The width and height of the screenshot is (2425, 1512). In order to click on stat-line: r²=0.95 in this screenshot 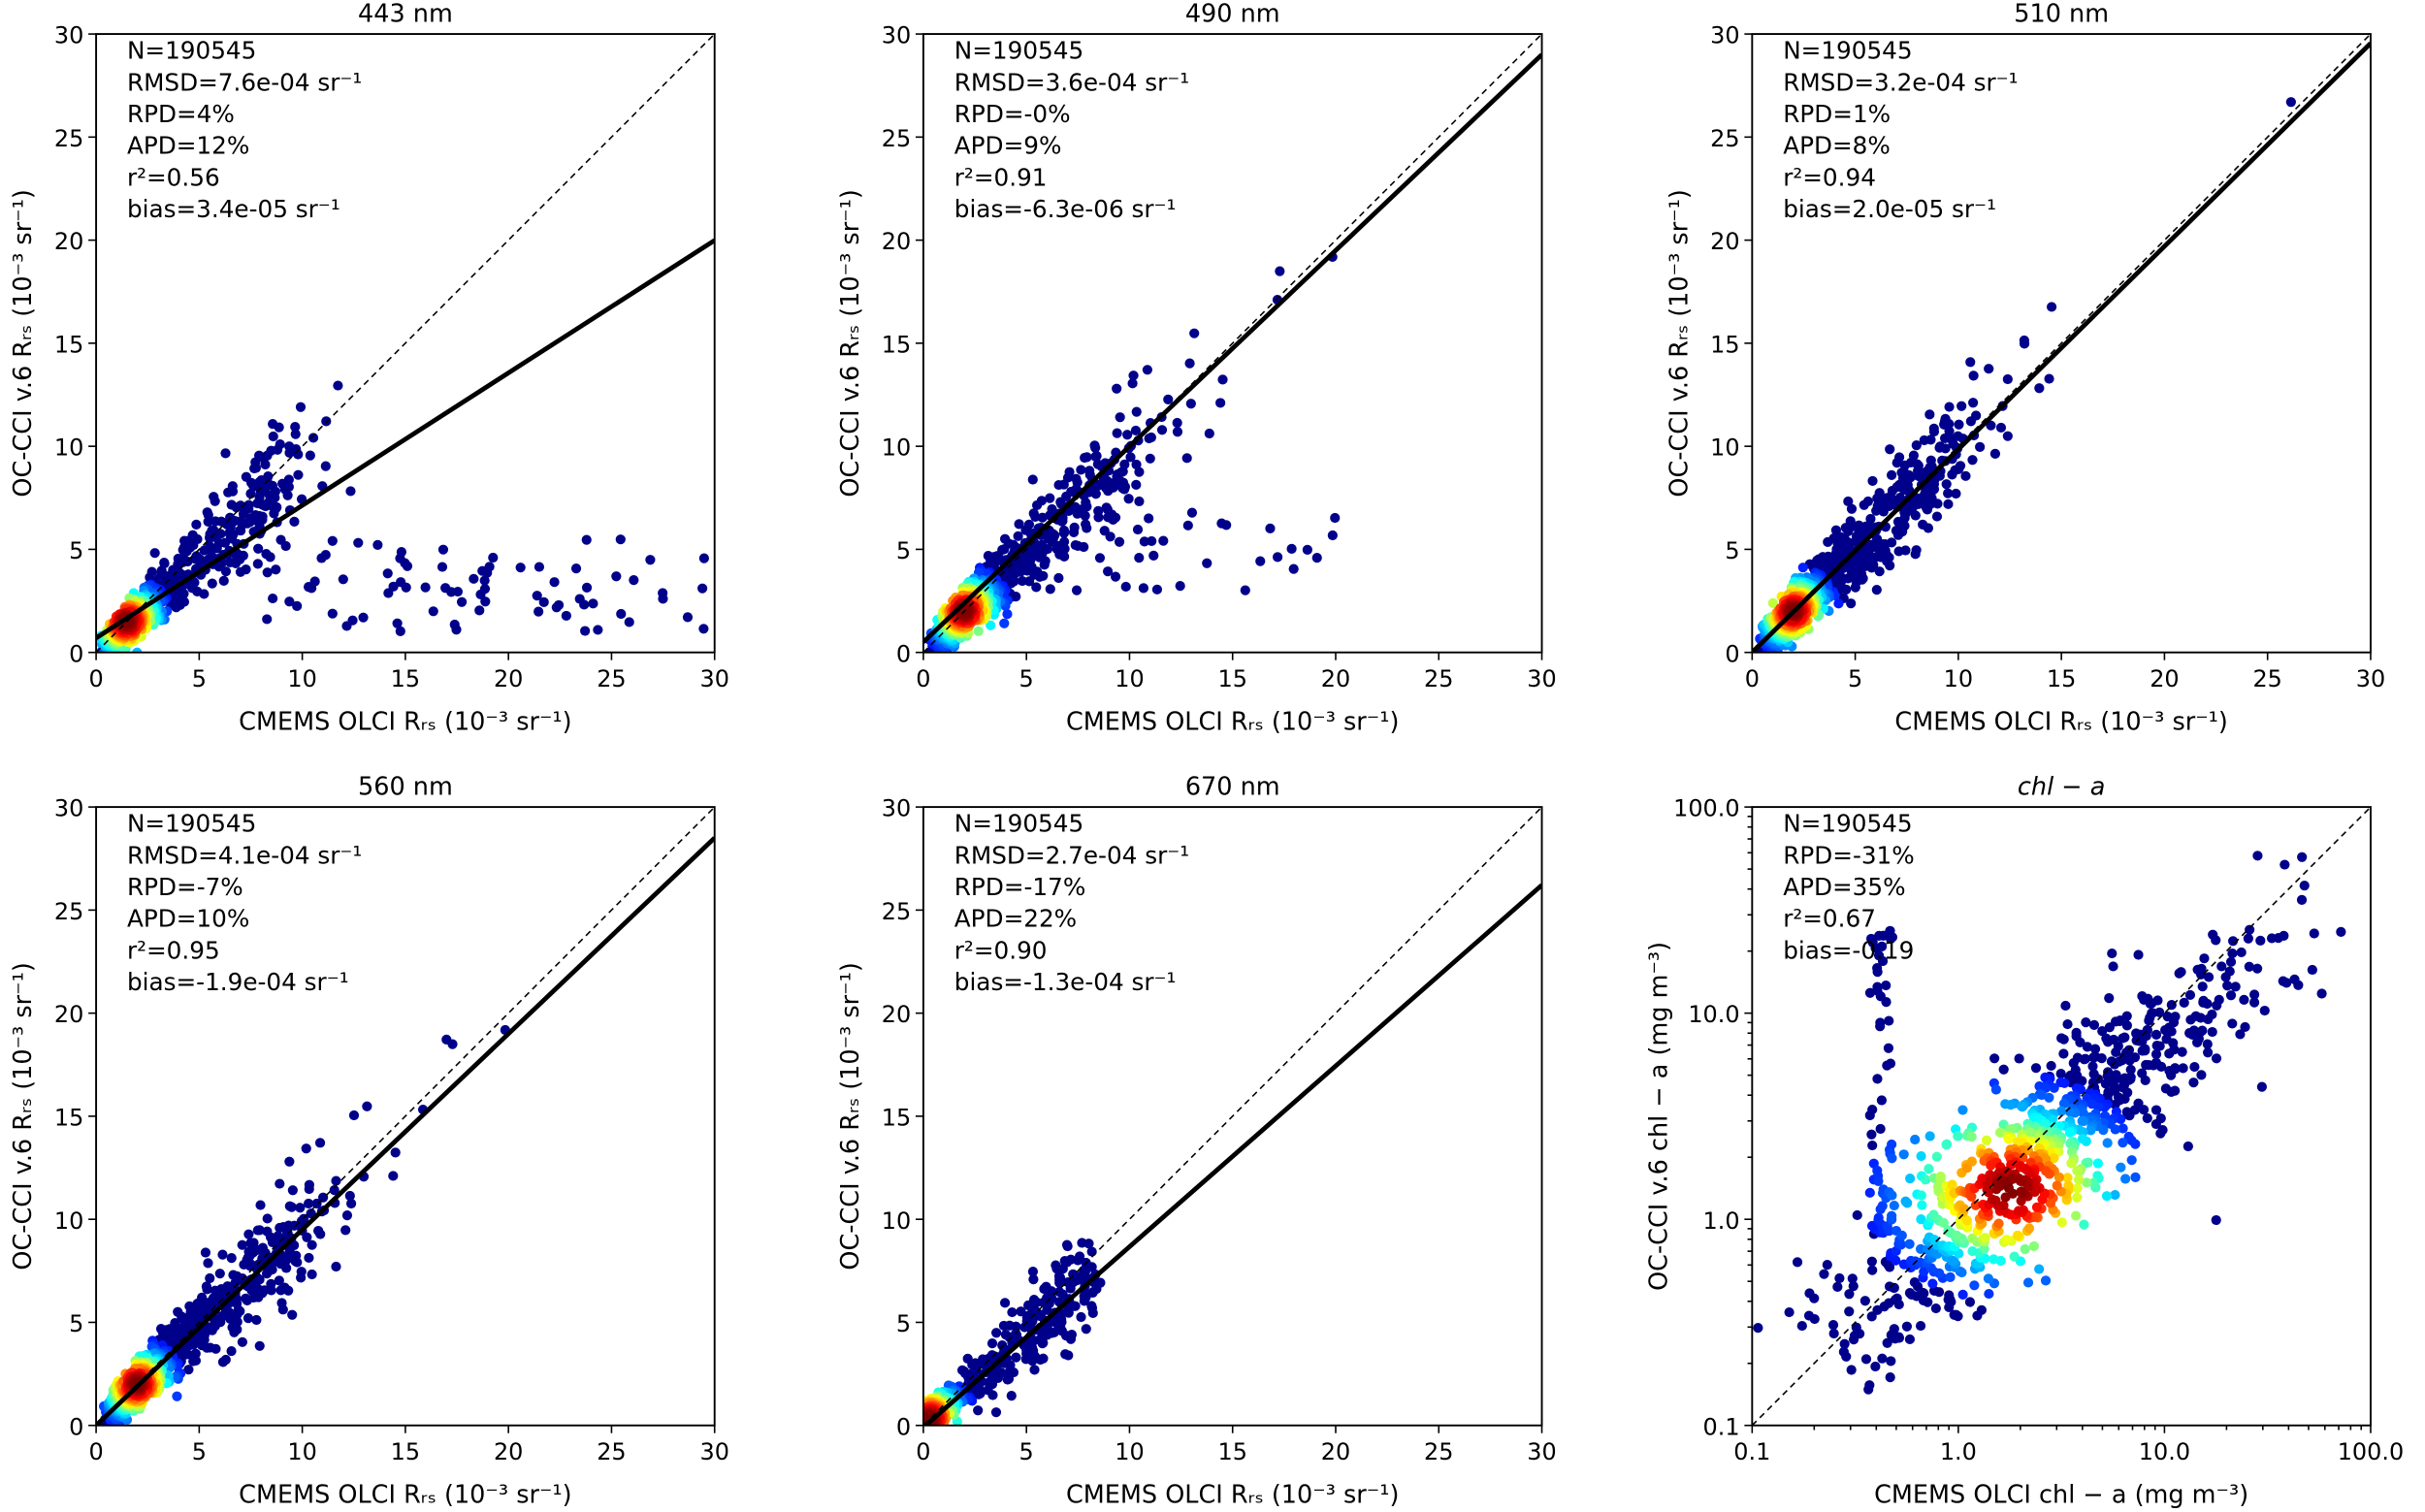, I will do `click(173, 950)`.